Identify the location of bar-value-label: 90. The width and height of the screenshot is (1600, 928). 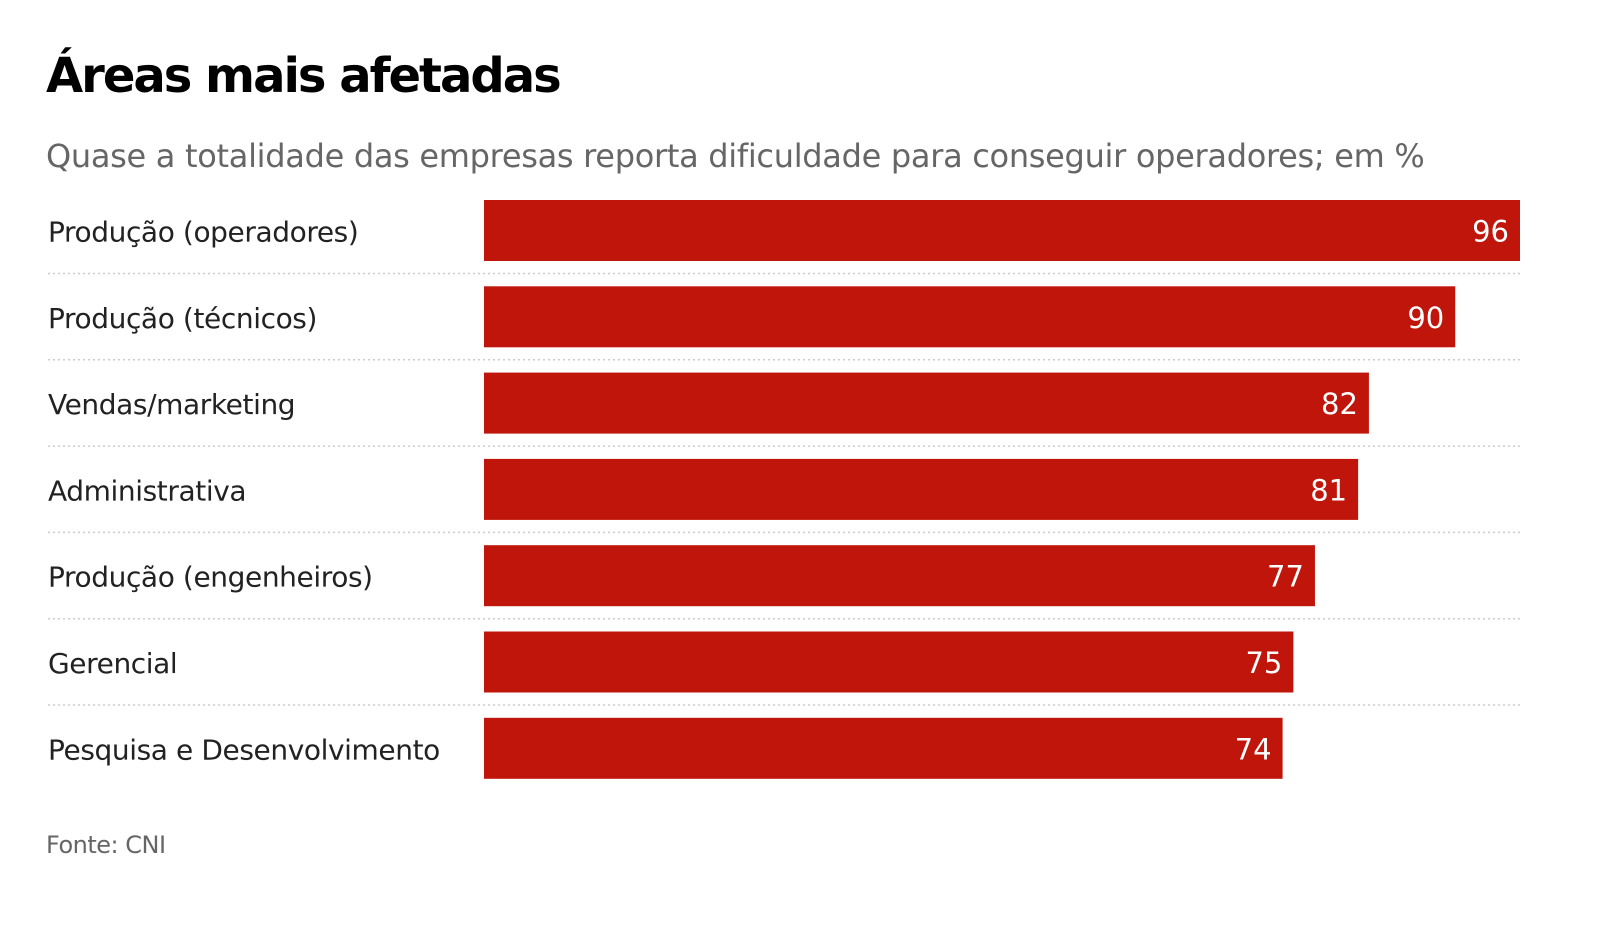
(1425, 318).